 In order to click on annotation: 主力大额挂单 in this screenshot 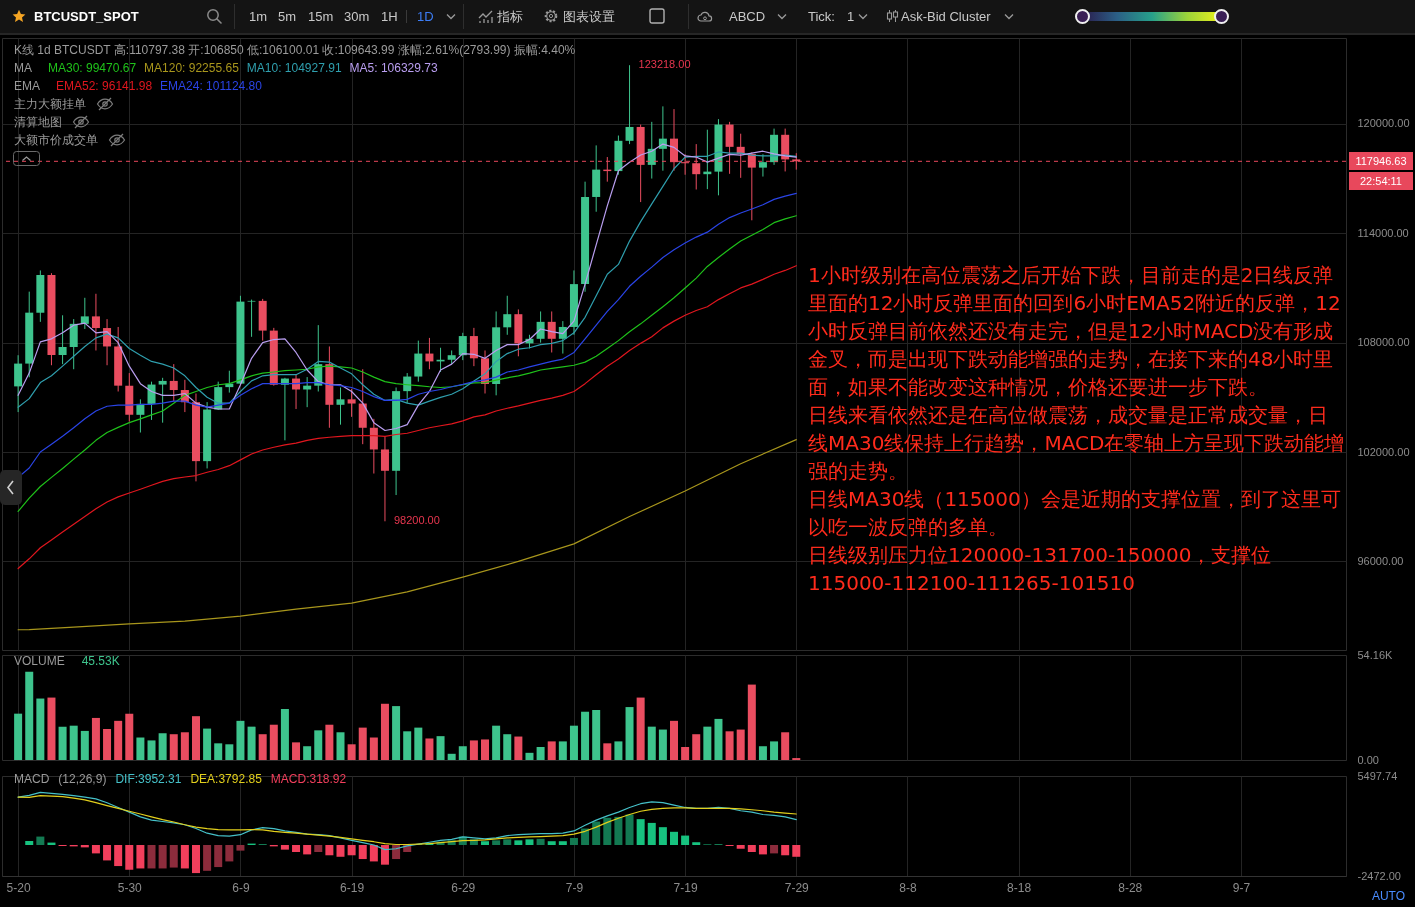, I will do `click(50, 104)`.